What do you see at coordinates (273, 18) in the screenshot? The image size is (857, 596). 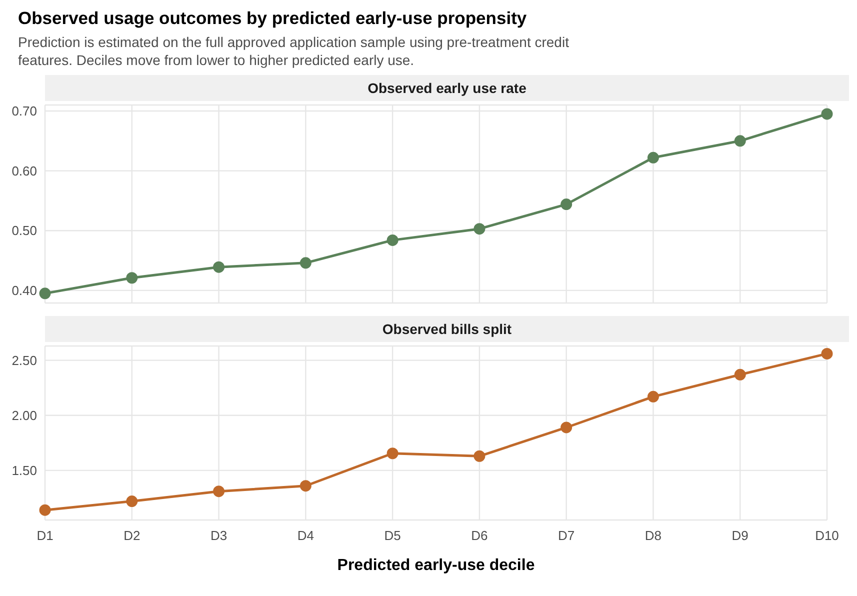 I see `text: Observed usage outcomes by predicted early-use propensity` at bounding box center [273, 18].